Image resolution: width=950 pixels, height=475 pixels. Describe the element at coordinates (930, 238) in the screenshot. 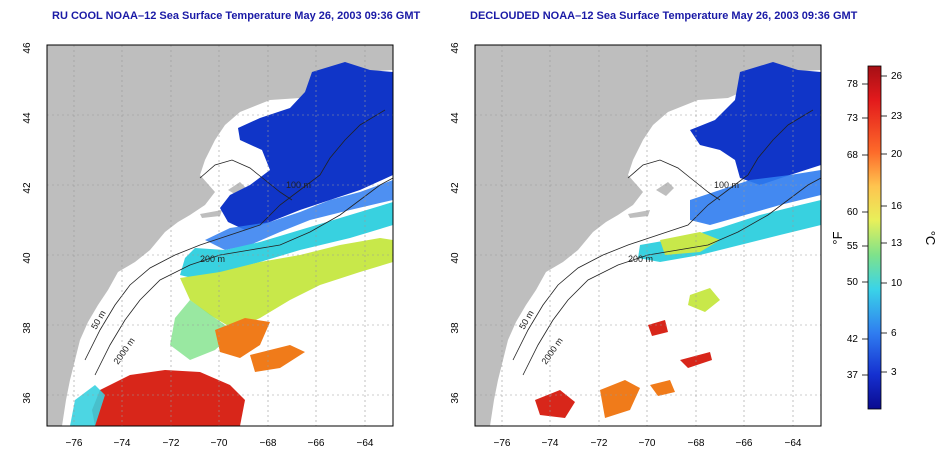

I see `colorbar-celsius-label: °C` at that location.